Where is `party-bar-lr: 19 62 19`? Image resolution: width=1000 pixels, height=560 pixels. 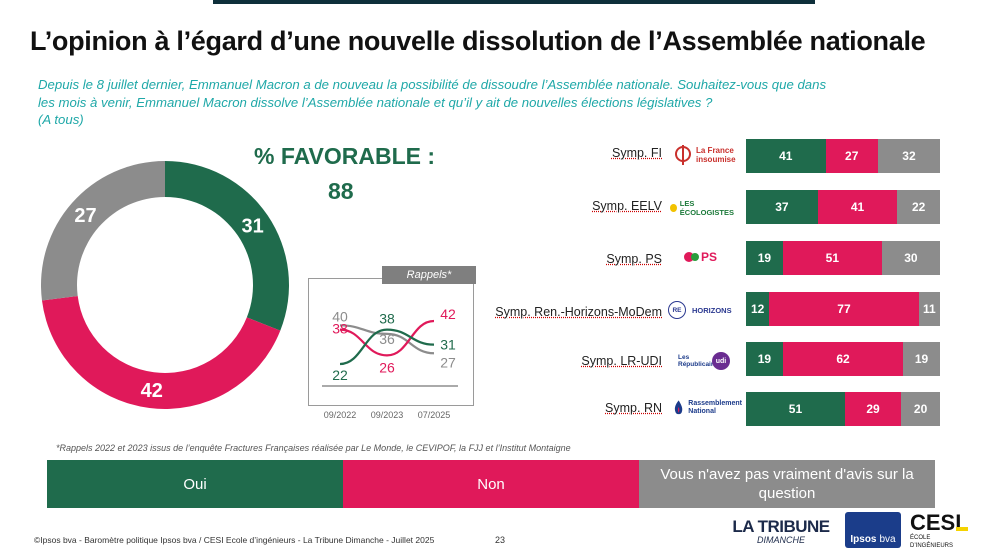
party-bar-lr: 19 62 19 is located at coordinates (843, 359).